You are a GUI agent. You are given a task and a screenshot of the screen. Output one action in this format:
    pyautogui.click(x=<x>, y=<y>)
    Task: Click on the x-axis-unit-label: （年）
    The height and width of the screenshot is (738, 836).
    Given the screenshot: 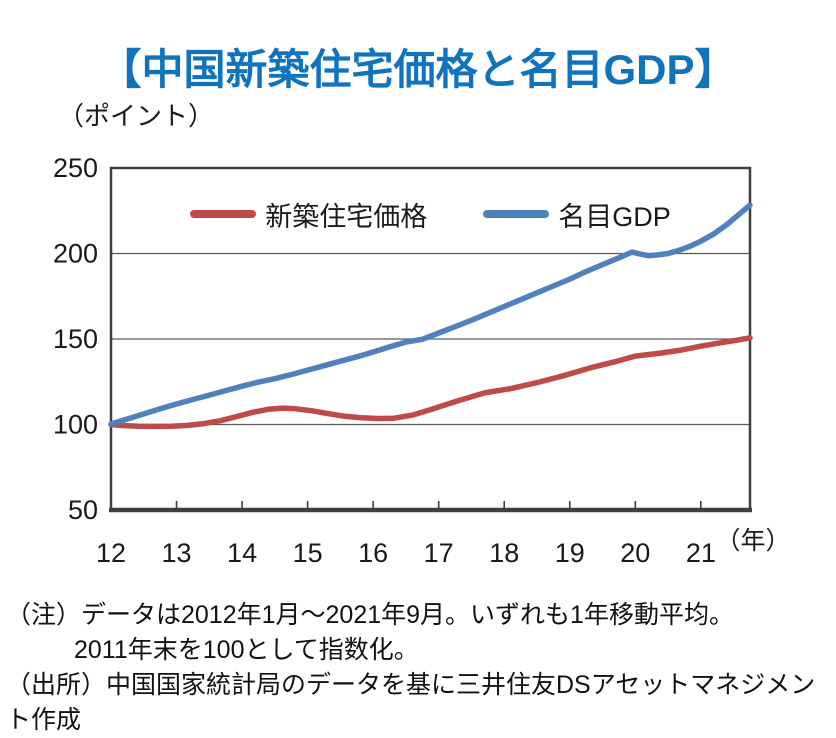 What is the action you would take?
    pyautogui.click(x=752, y=541)
    